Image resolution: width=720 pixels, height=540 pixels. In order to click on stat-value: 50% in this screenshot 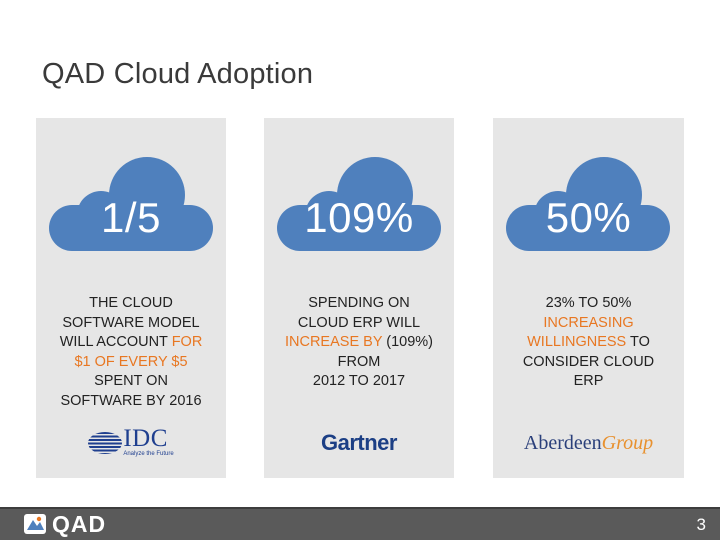, I will do `click(588, 217)`.